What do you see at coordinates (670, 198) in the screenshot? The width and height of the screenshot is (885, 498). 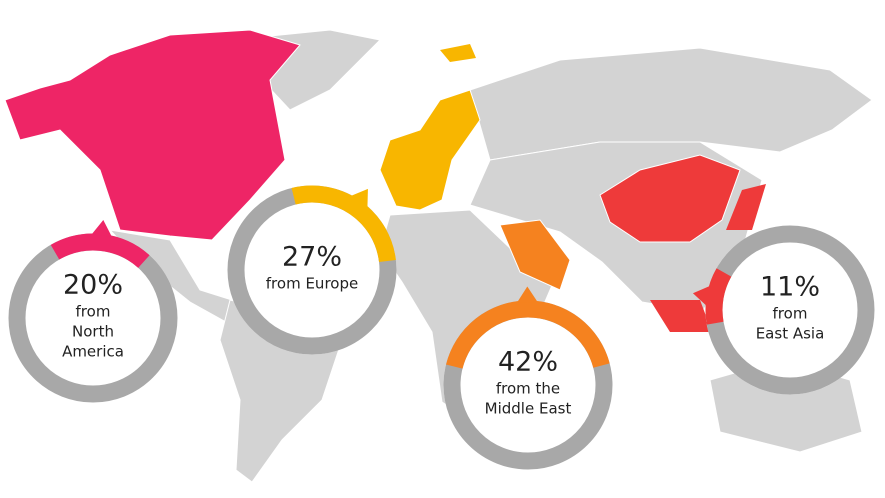 I see `china-region` at bounding box center [670, 198].